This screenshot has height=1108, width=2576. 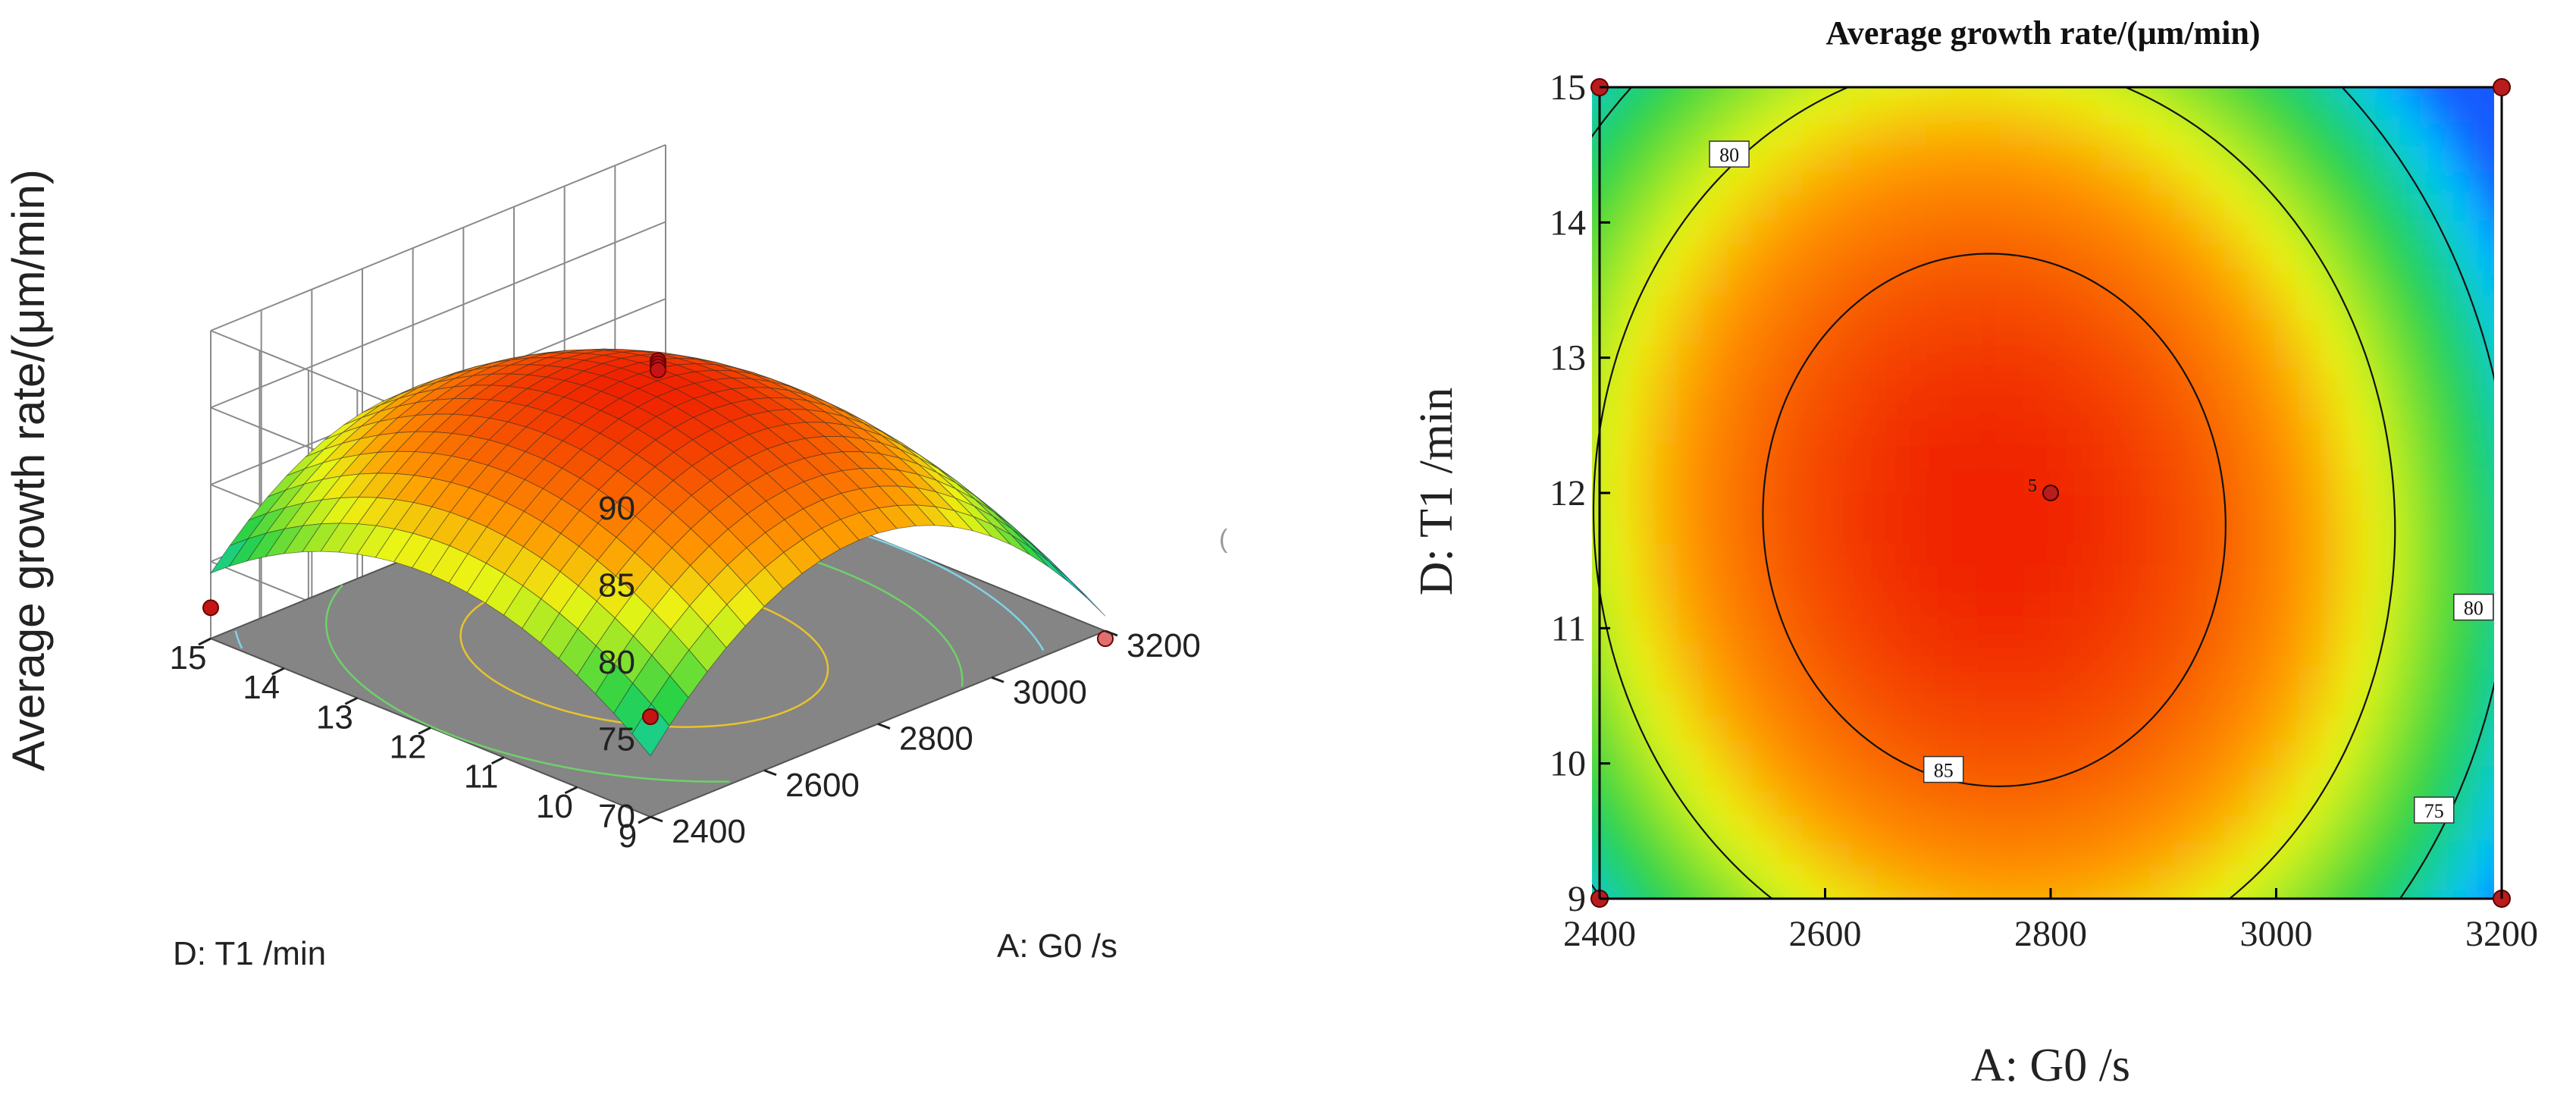 I want to click on surface-x-tick, so click(x=997, y=679).